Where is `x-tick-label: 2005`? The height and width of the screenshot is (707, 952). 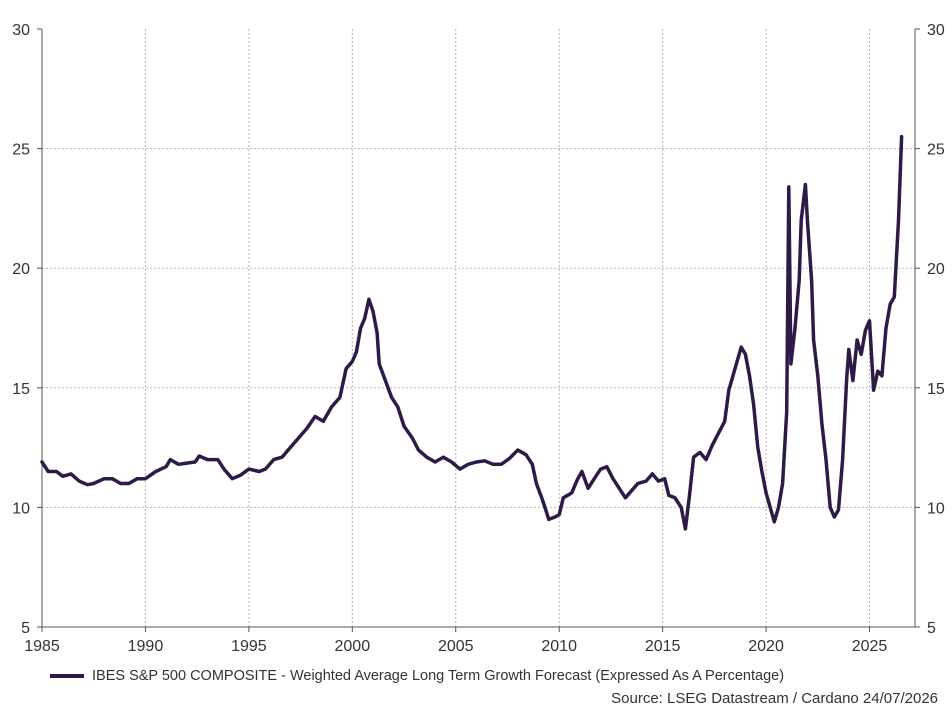 x-tick-label: 2005 is located at coordinates (456, 646).